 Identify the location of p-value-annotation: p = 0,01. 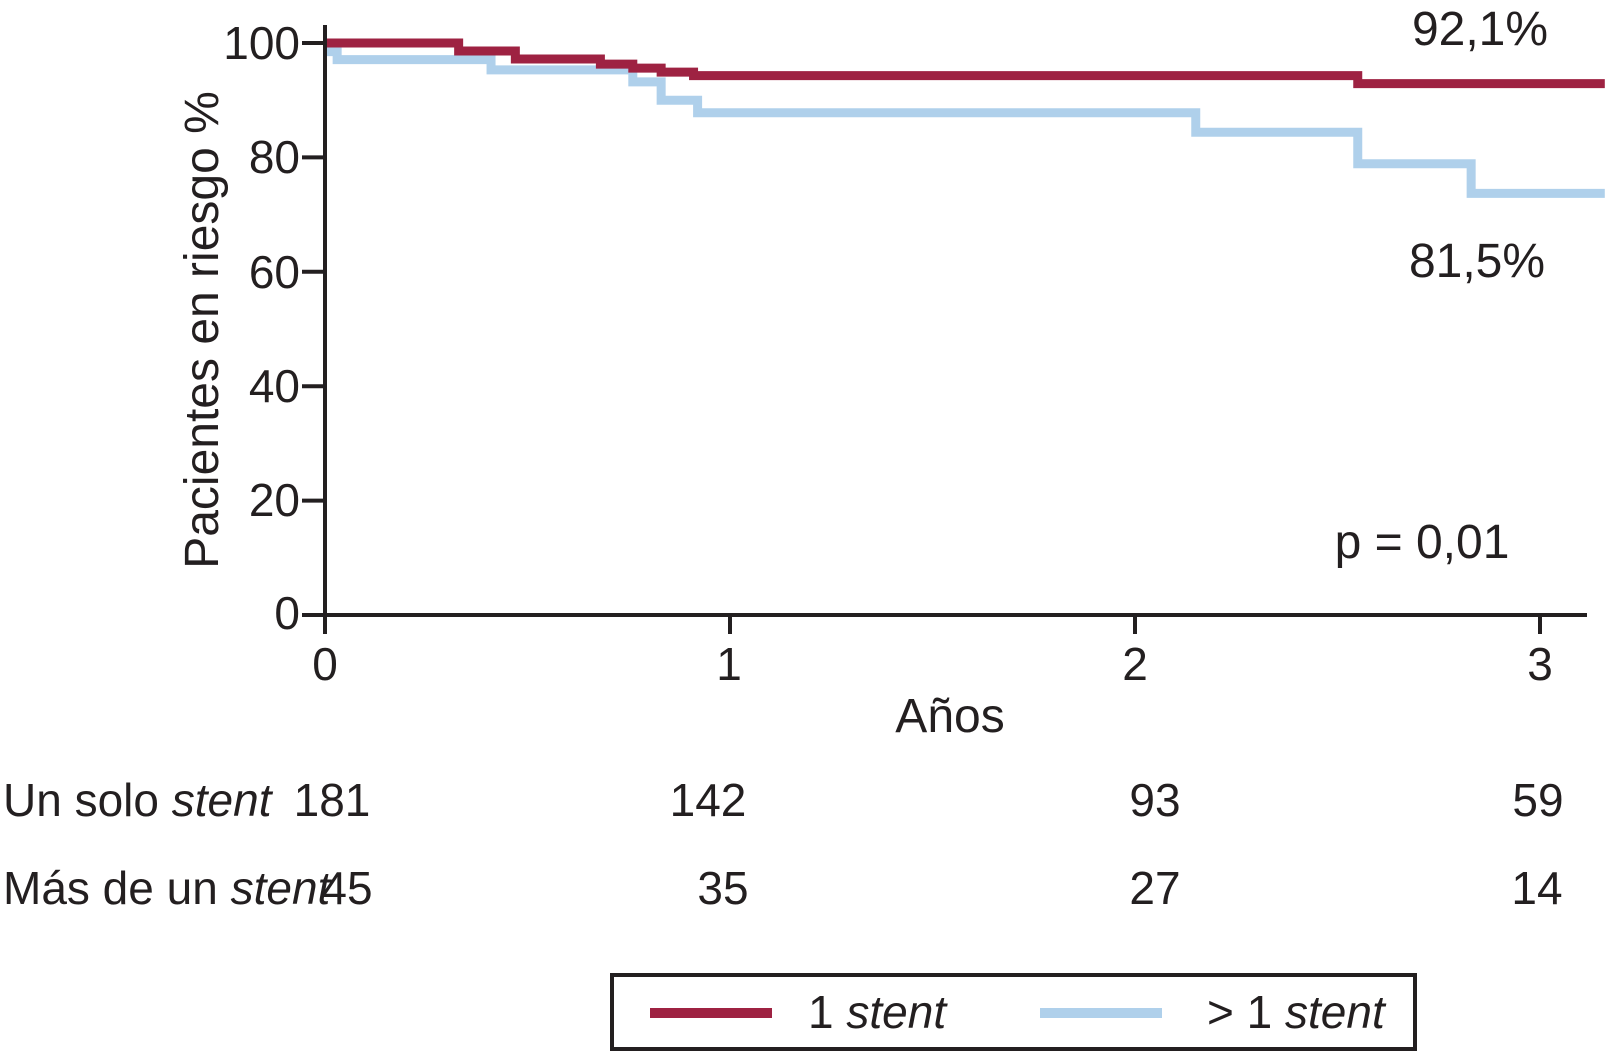
(1422, 542).